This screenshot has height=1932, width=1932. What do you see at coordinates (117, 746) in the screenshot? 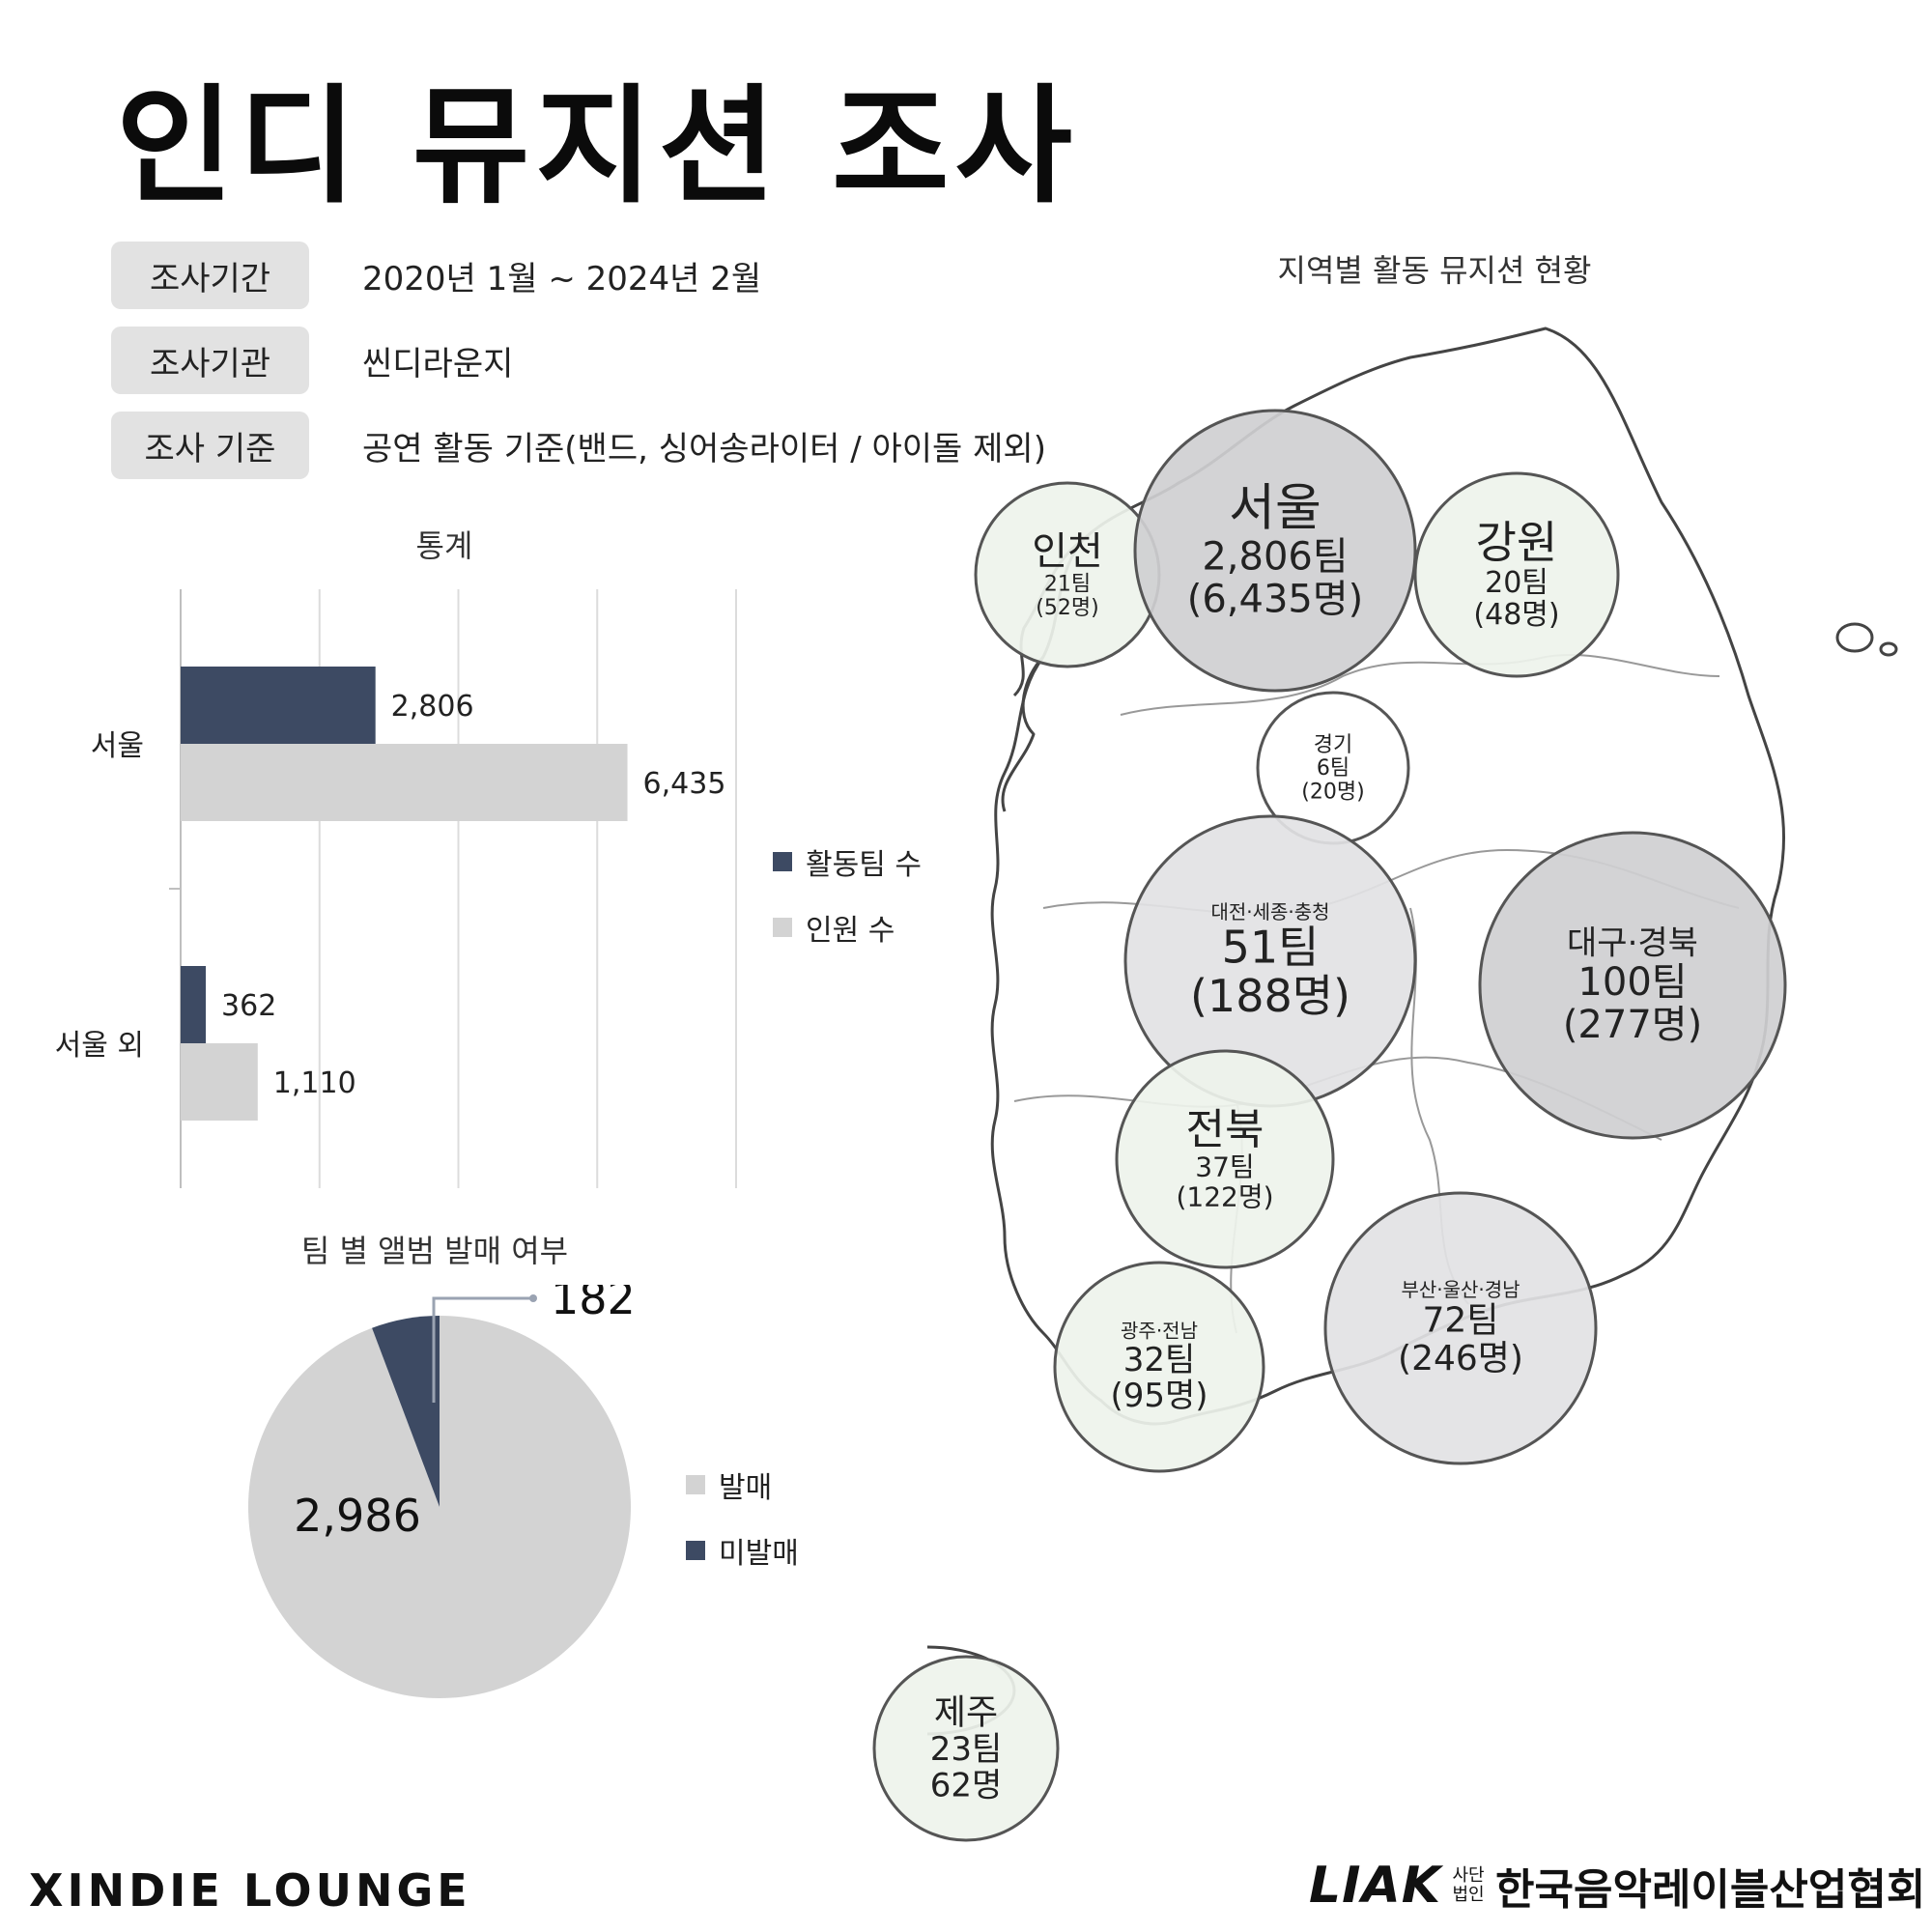
I see `category-label: 서울` at bounding box center [117, 746].